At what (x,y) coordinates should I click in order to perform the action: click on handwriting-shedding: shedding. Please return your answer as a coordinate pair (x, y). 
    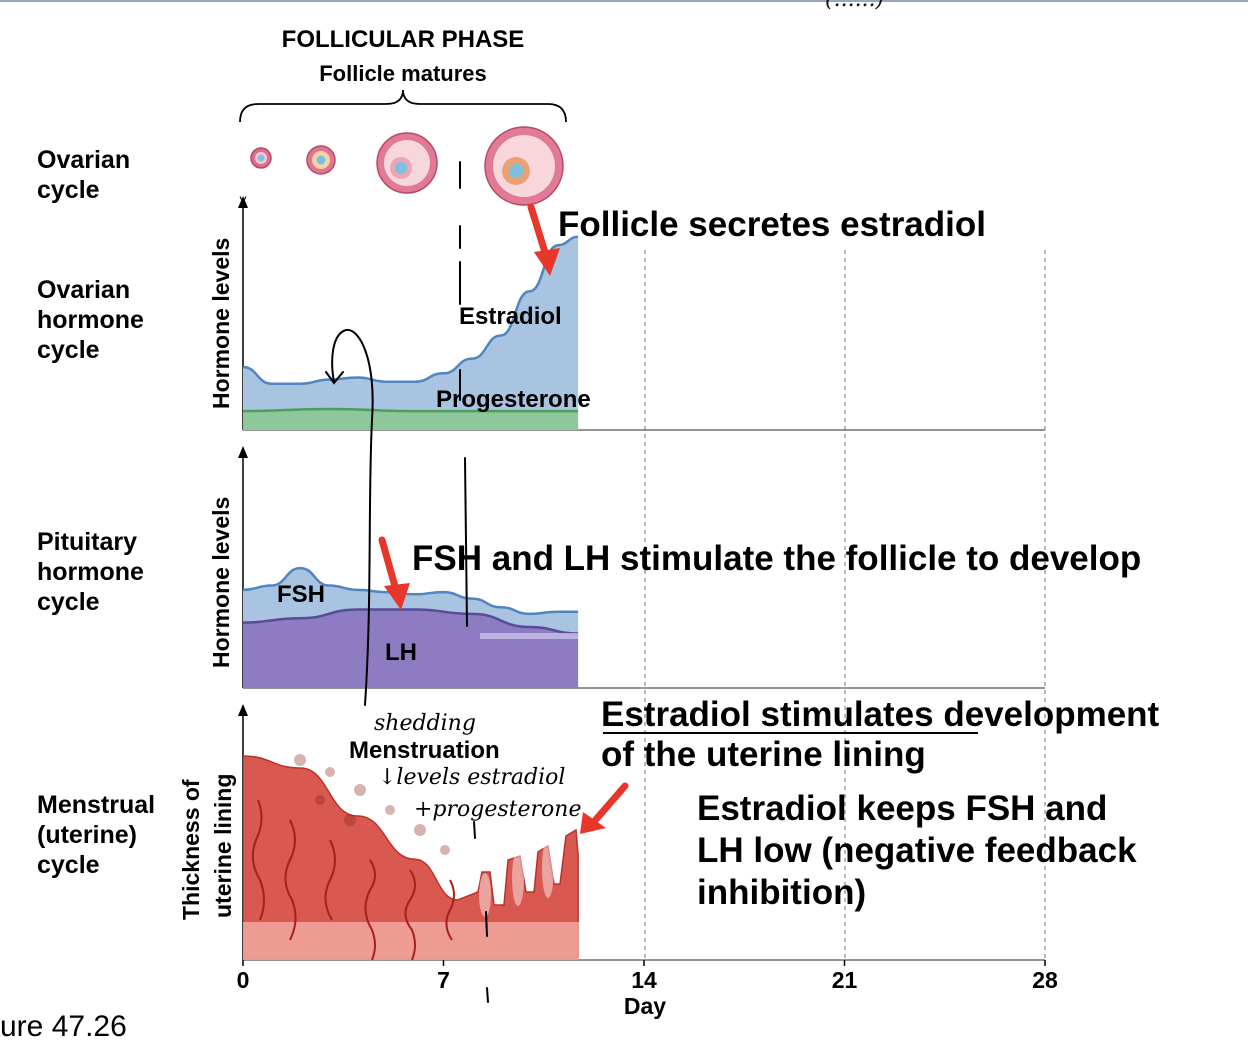
    Looking at the image, I should click on (425, 723).